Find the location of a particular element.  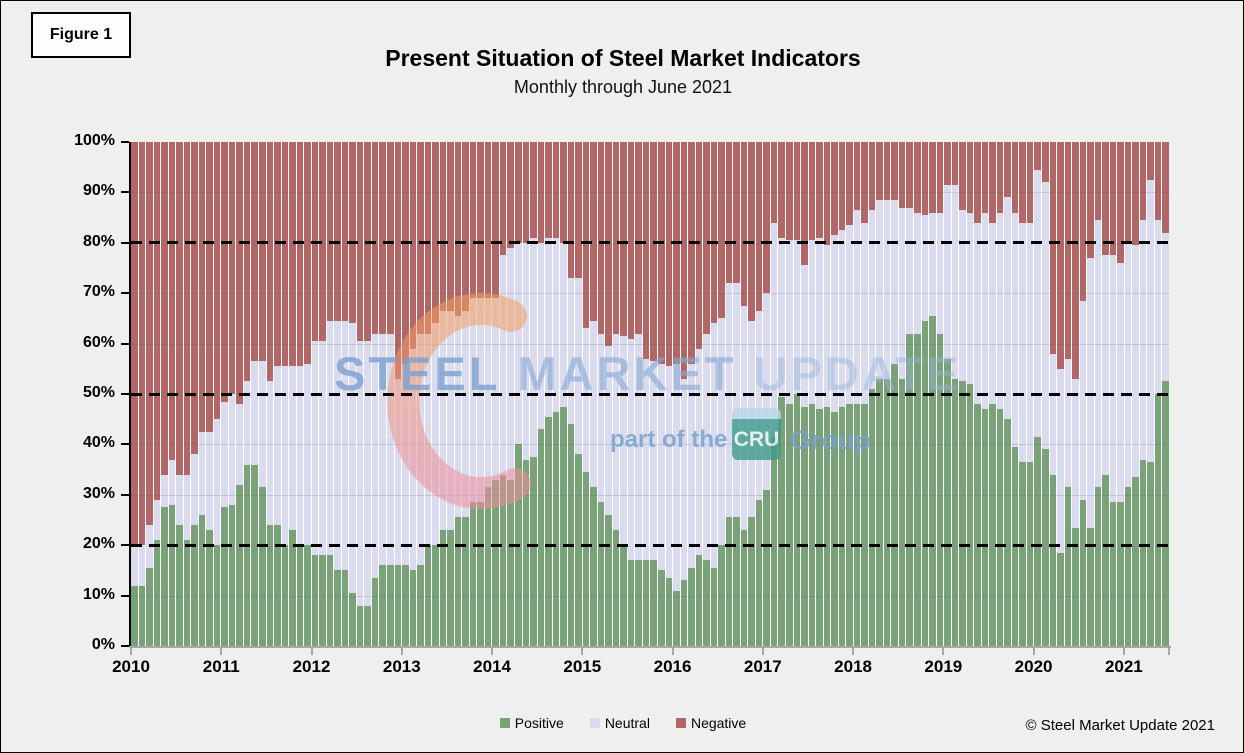

legend-swatch-positive is located at coordinates (504, 723).